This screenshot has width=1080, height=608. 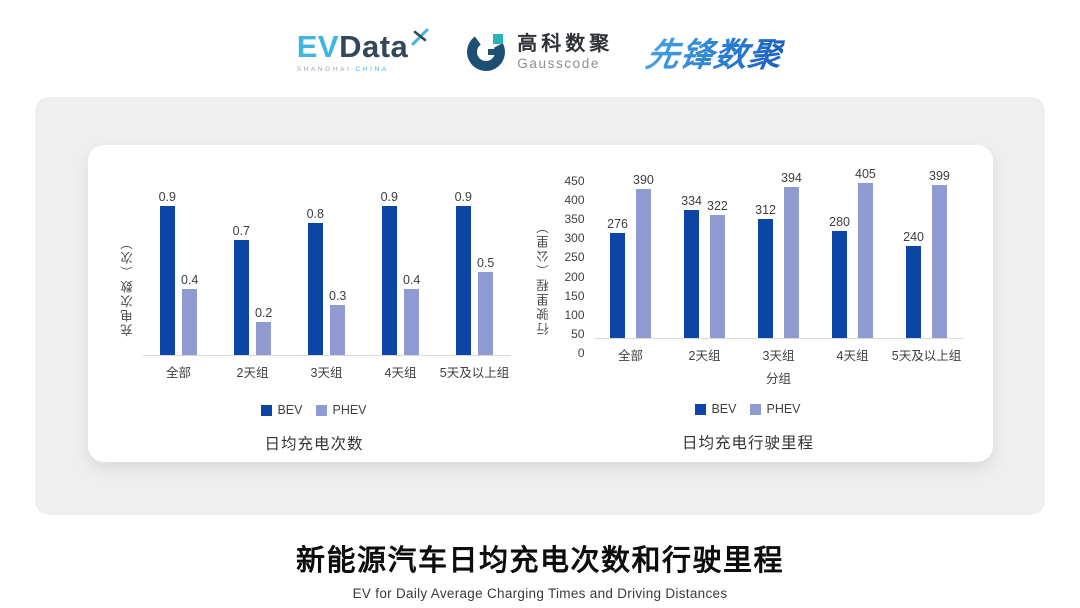 I want to click on bar-value-label: 399, so click(x=939, y=175).